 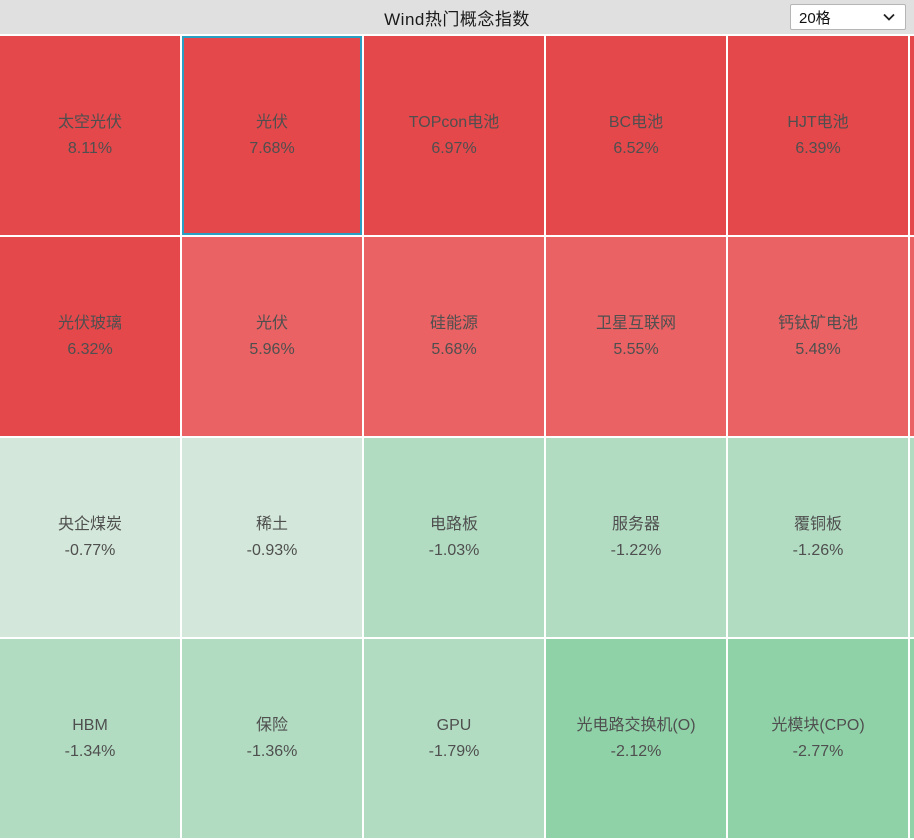 What do you see at coordinates (90, 336) in the screenshot?
I see `heatmap-cell: 光伏玻璃 6.32%` at bounding box center [90, 336].